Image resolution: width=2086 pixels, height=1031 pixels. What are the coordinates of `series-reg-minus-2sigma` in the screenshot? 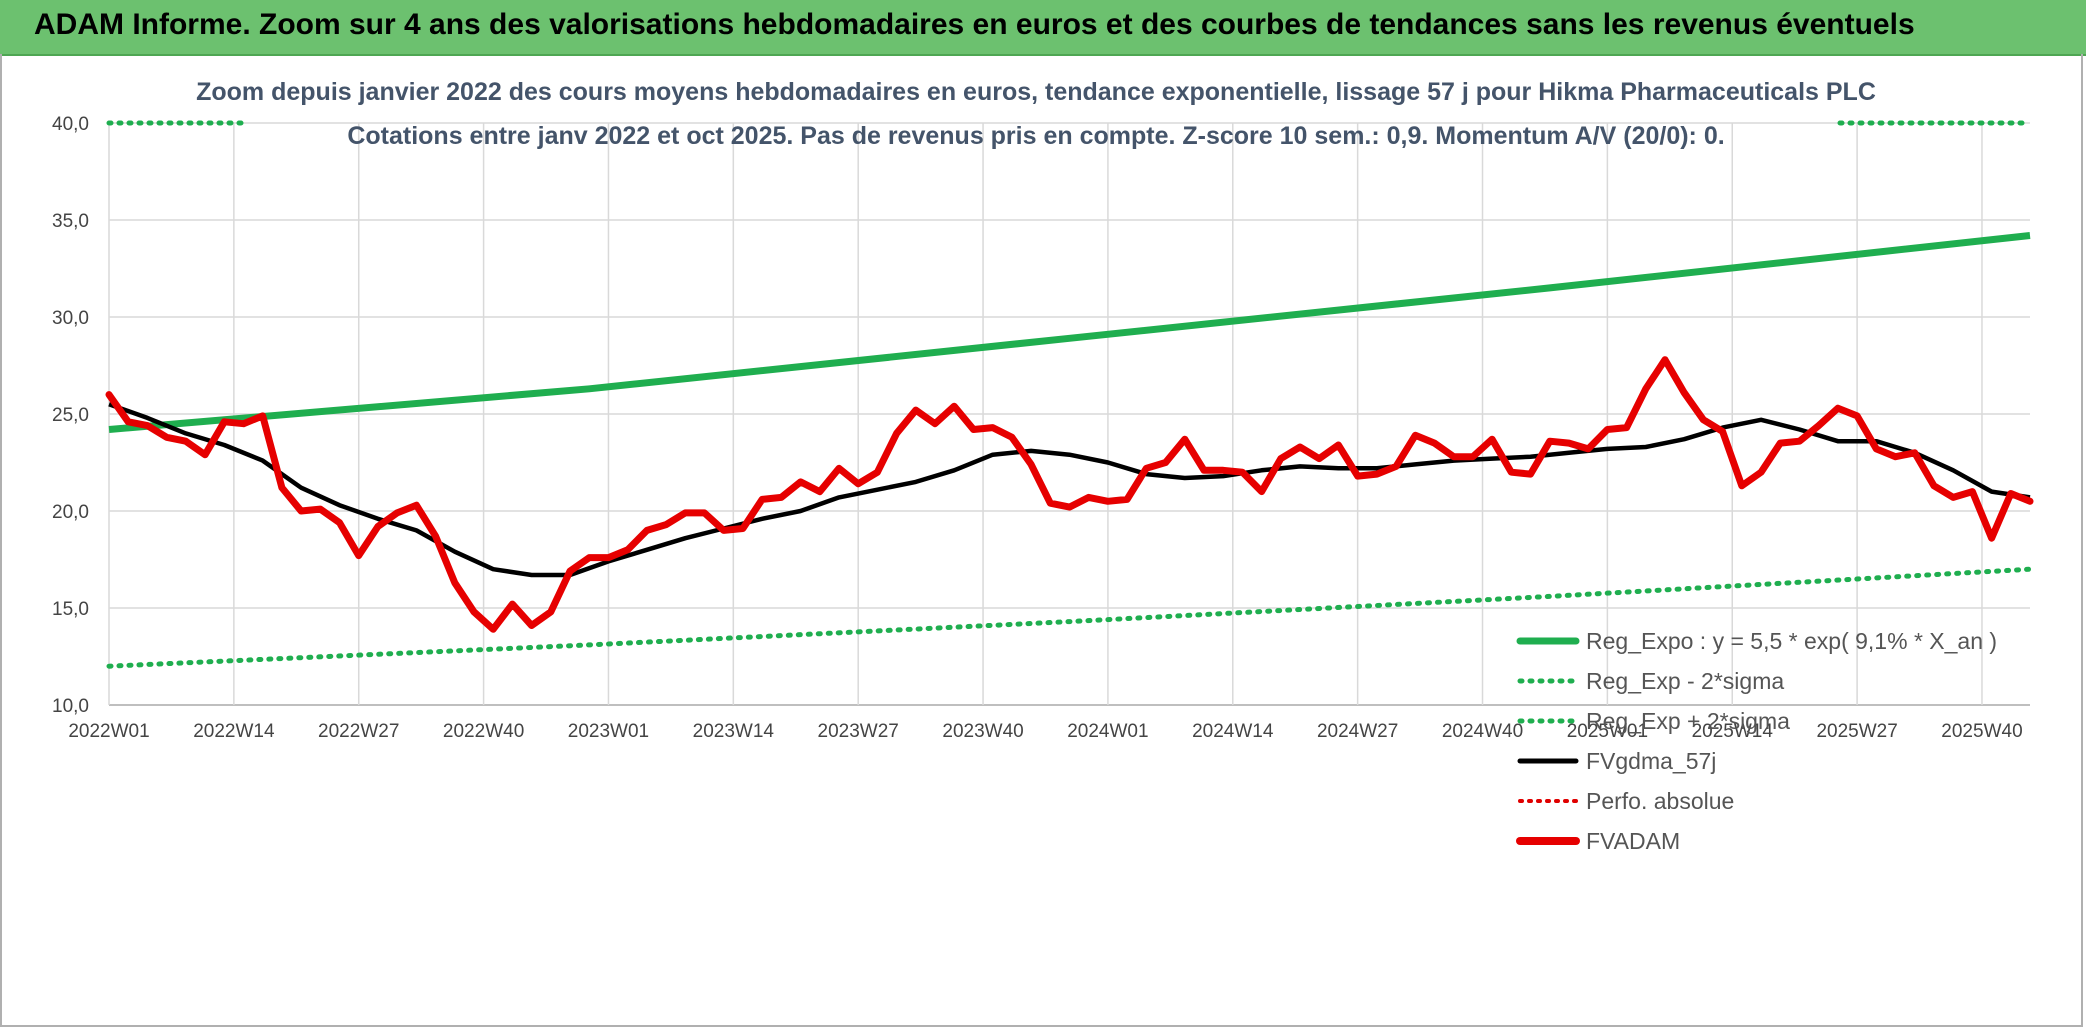 It's located at (1069, 617).